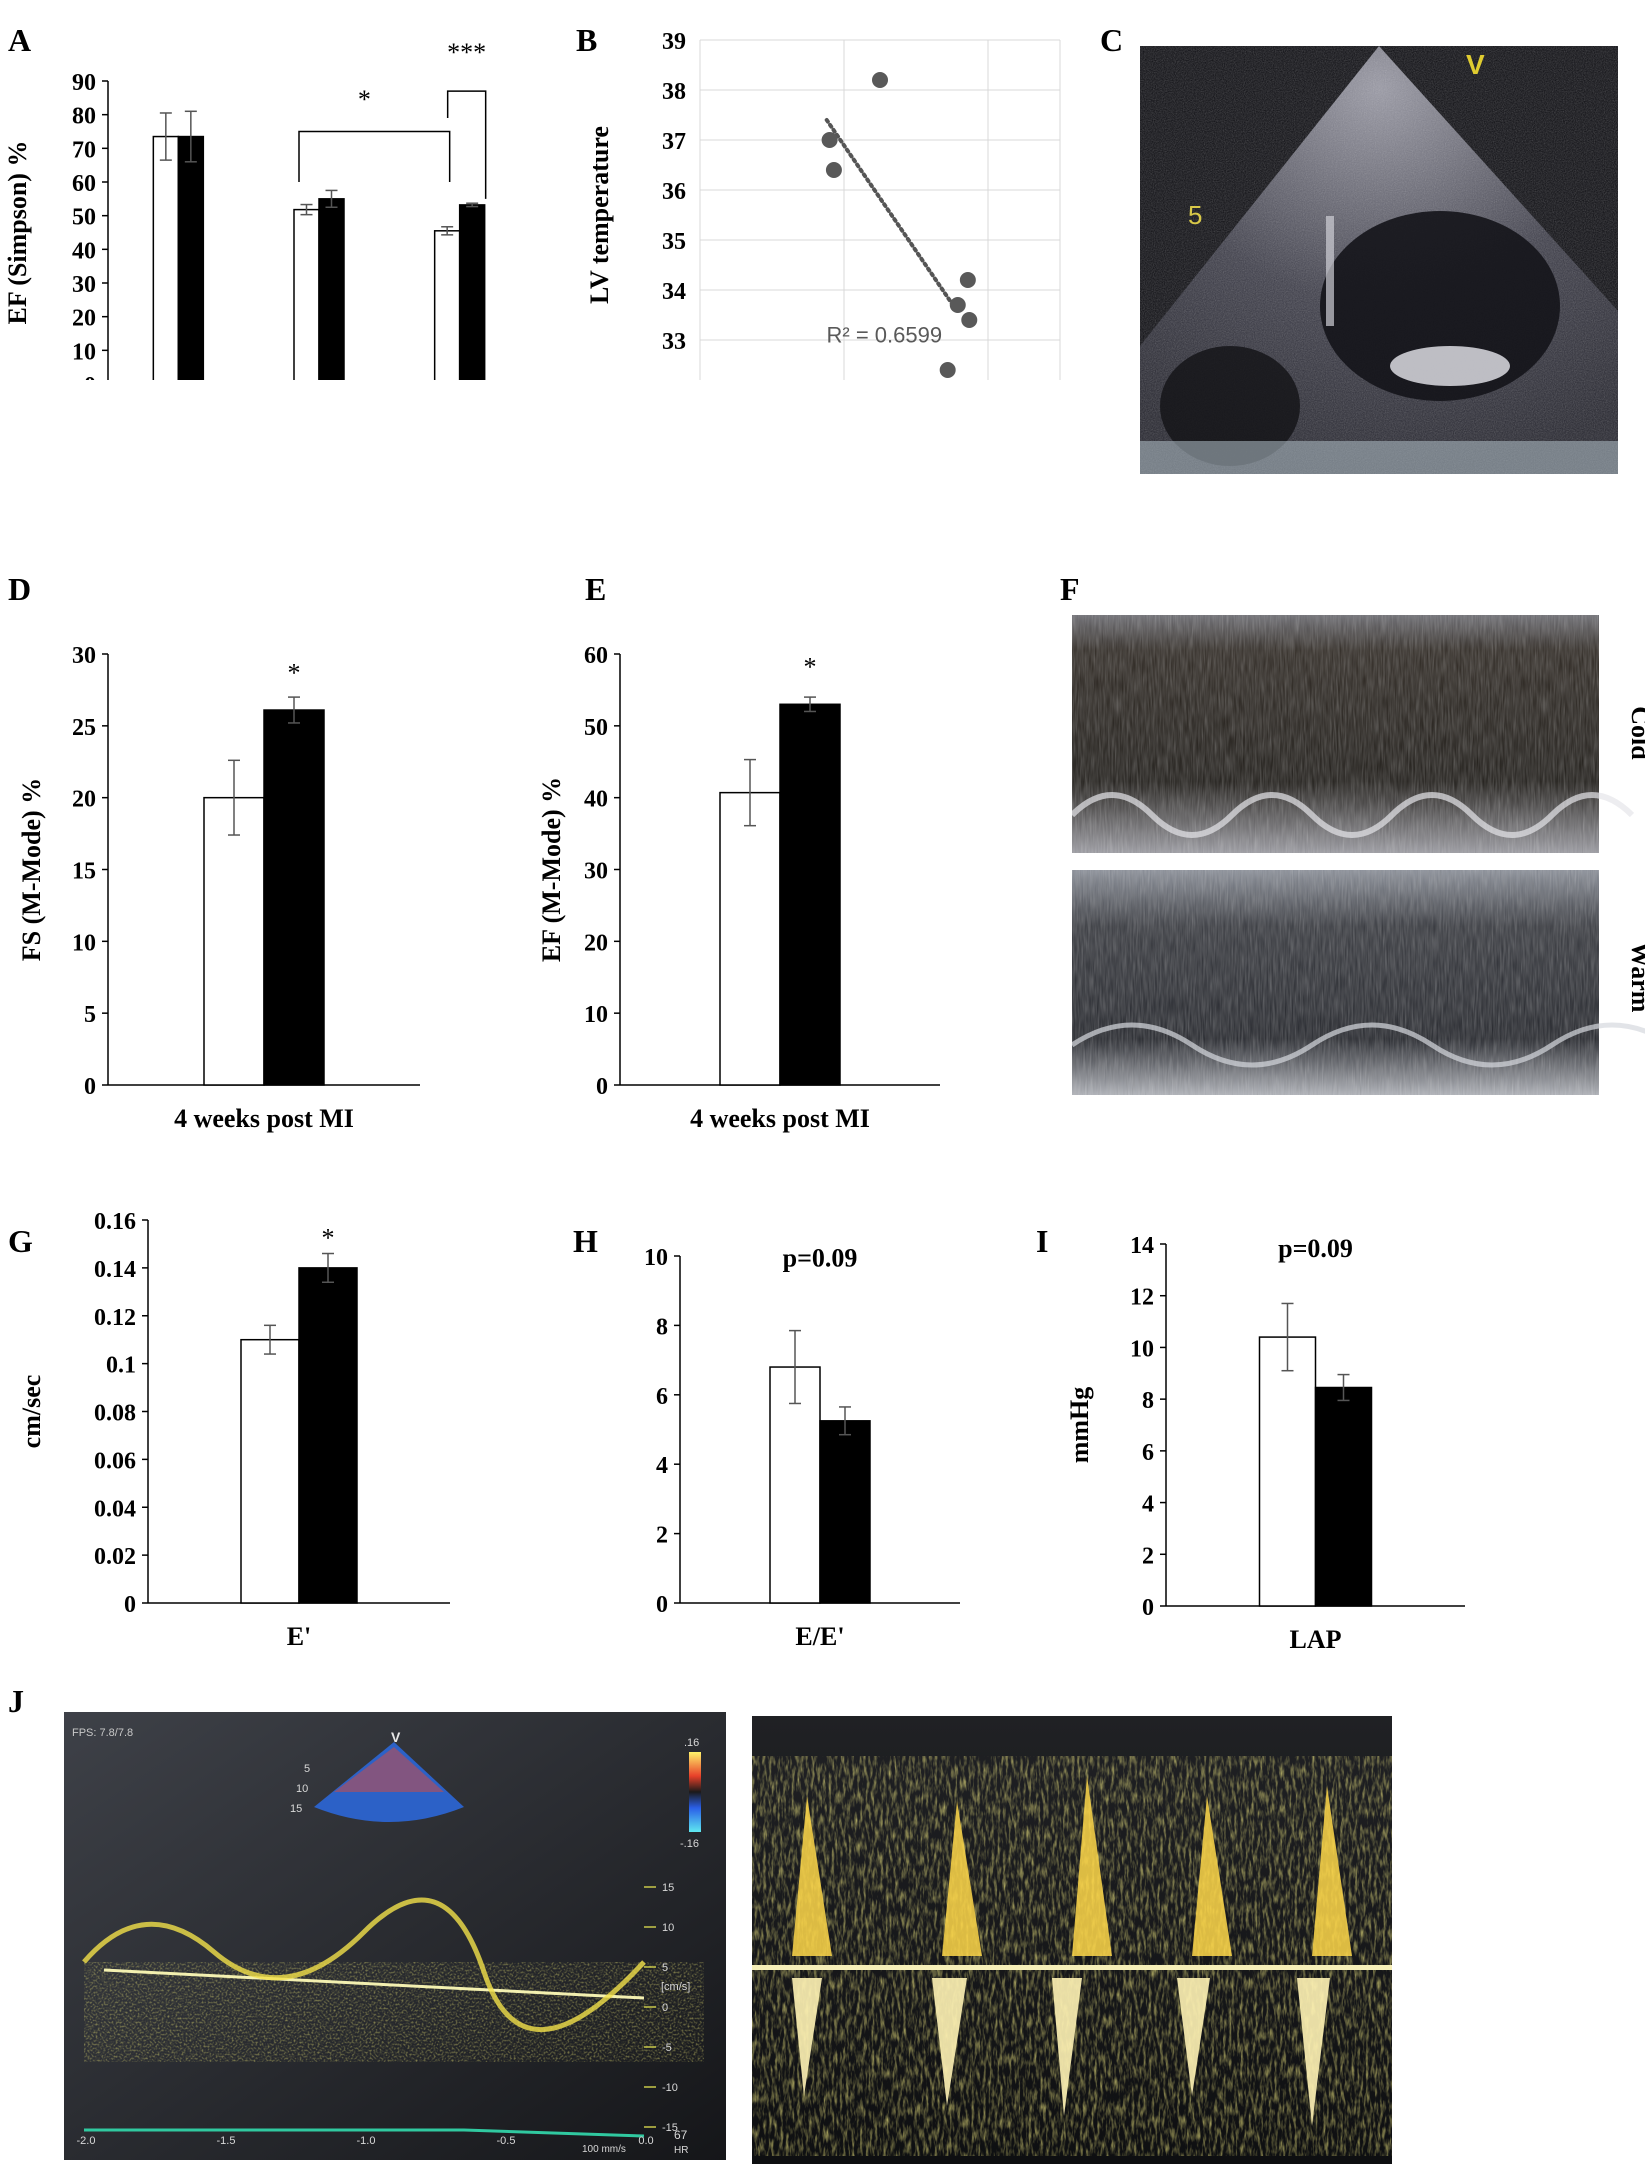  I want to click on y-axis-title: EF (Simpson) %, so click(17, 233).